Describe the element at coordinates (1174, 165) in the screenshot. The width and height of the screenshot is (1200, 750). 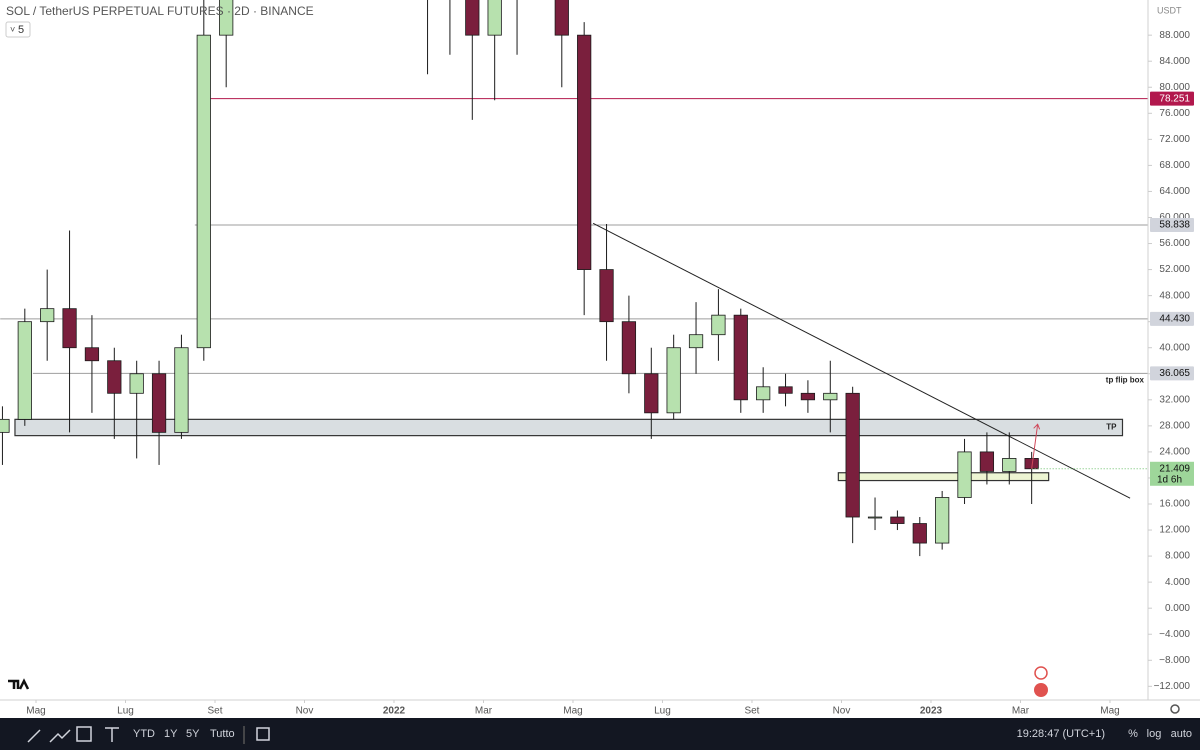
I see `y-tick-label: 68.000` at that location.